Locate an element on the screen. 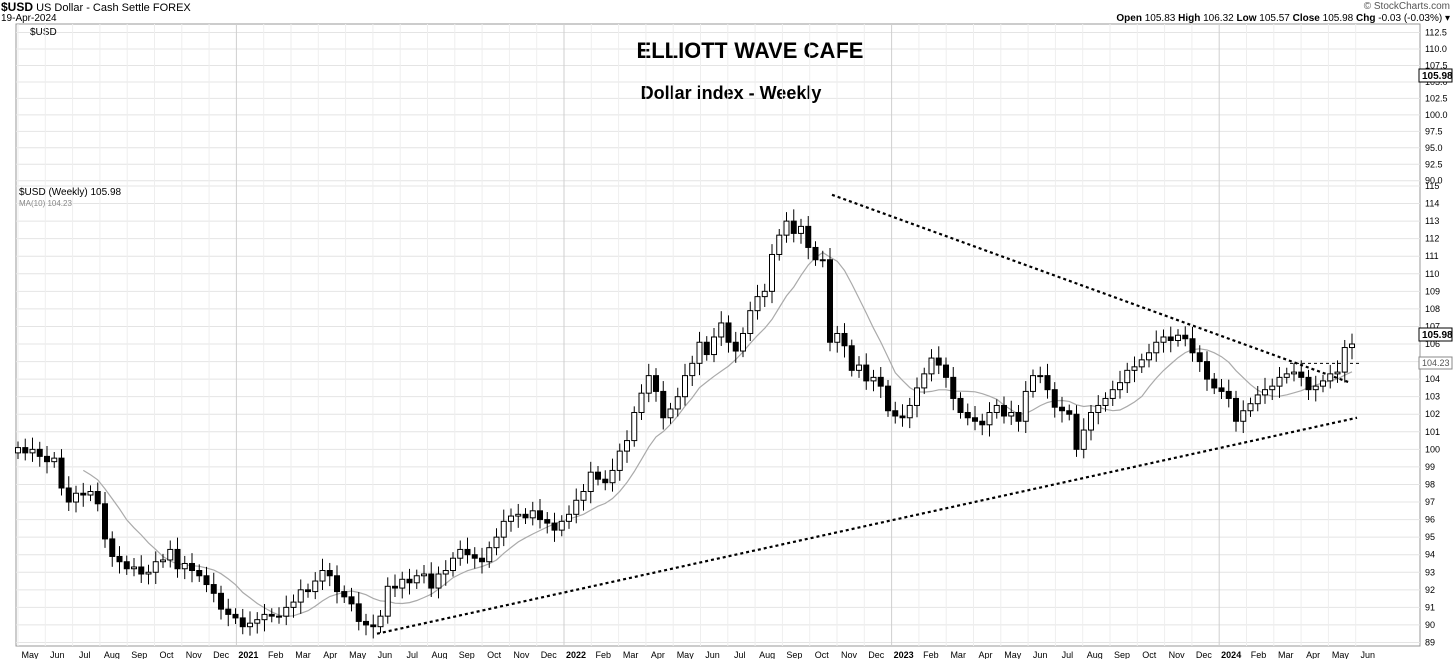  top-y-tick-label: 110.0 is located at coordinates (1436, 49).